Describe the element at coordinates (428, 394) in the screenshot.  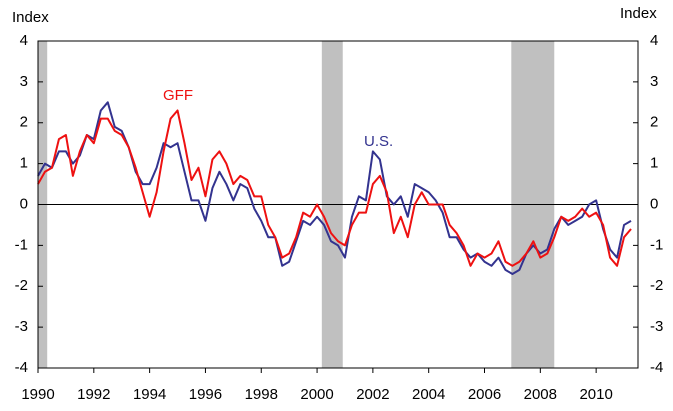
I see `x-tick-label: 2004` at that location.